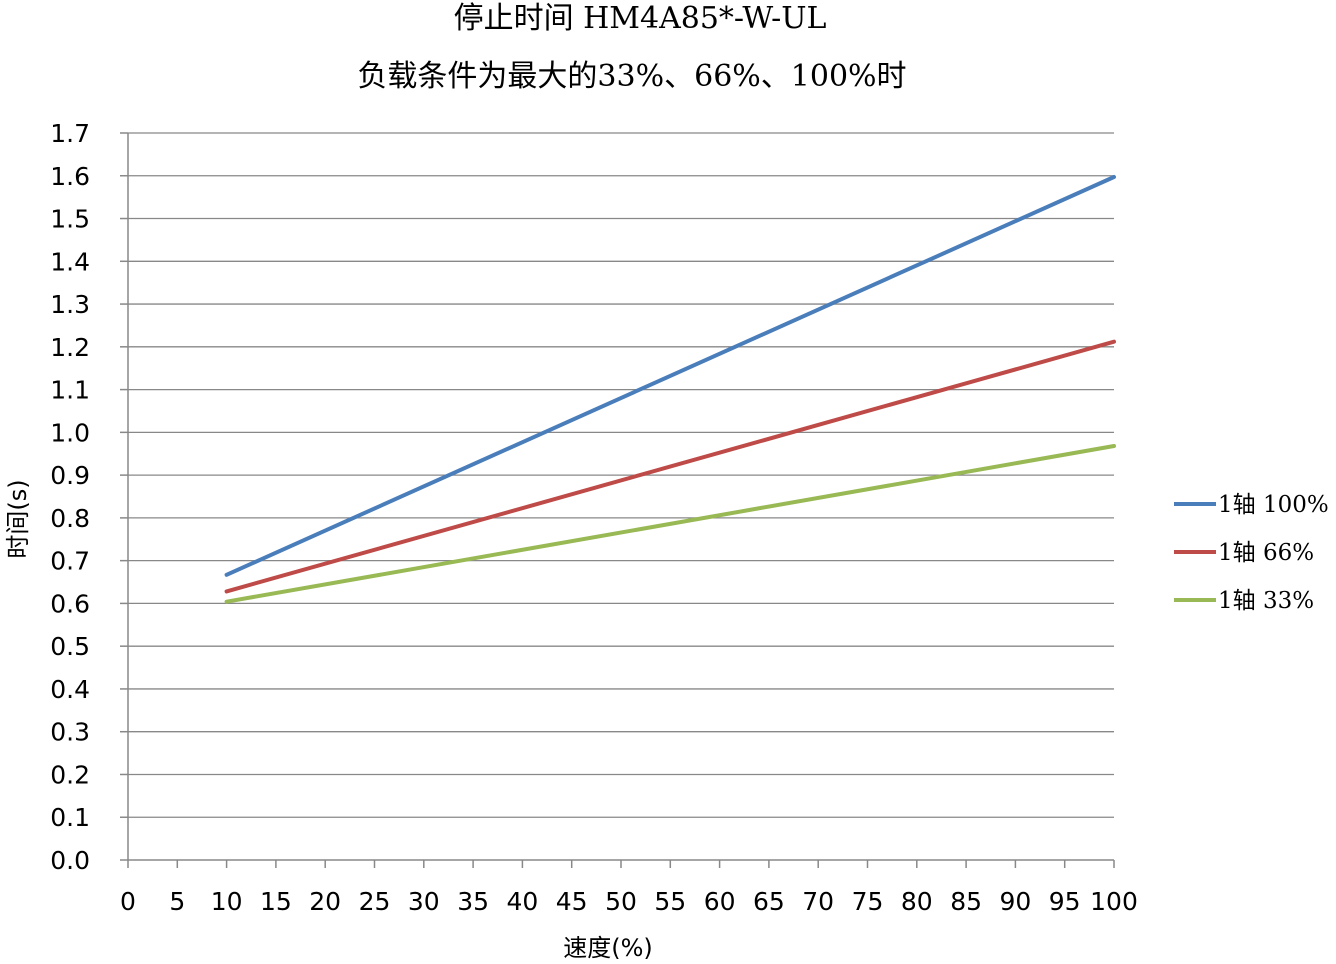  I want to click on x-tick-label: 30, so click(424, 901).